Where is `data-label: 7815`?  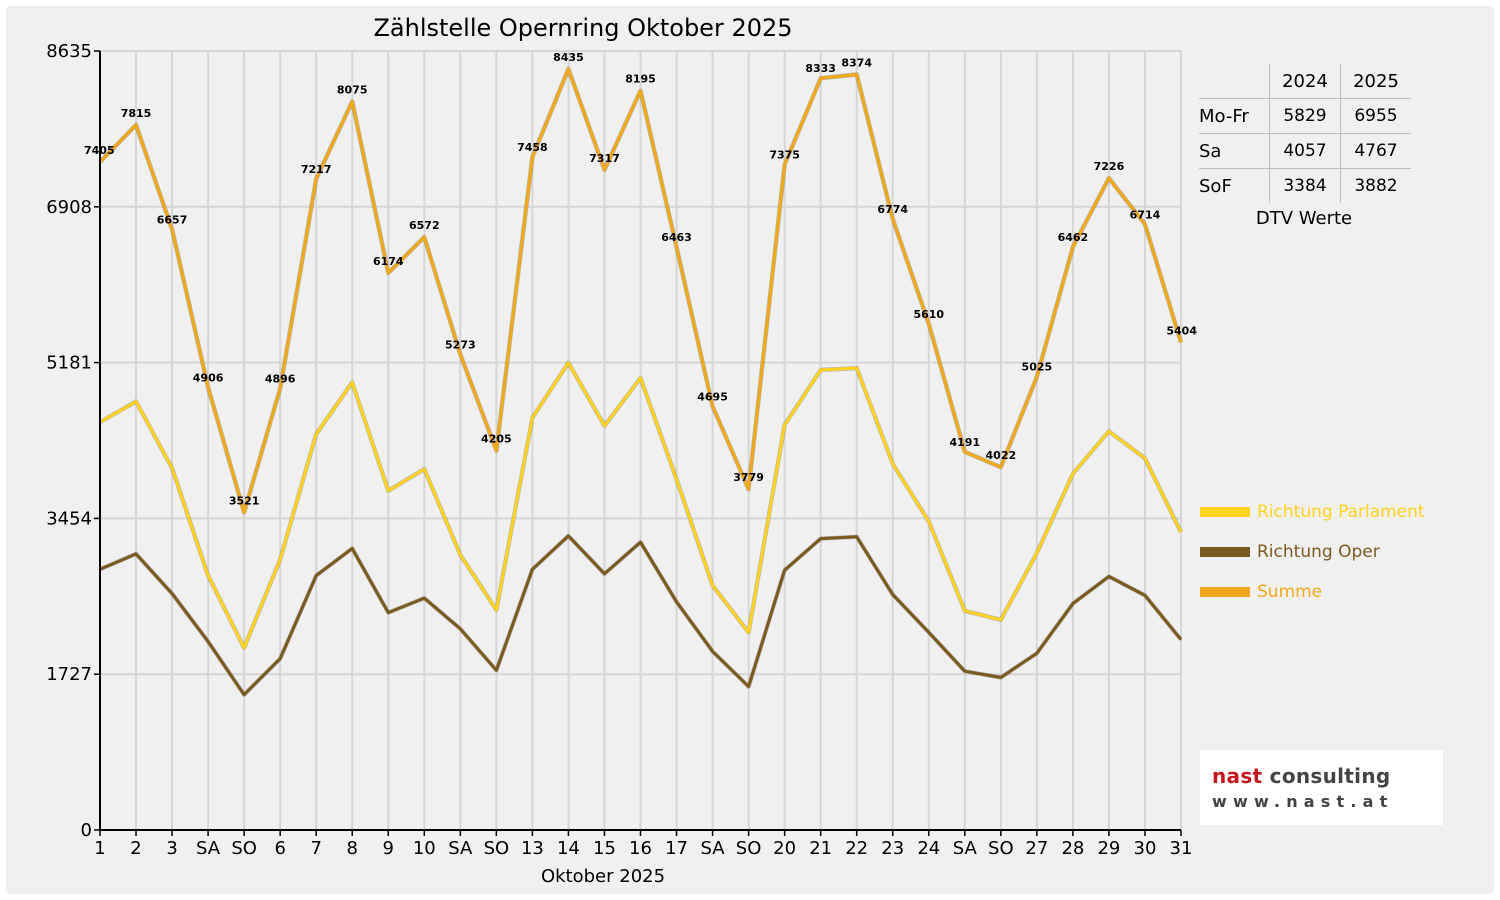 data-label: 7815 is located at coordinates (136, 113).